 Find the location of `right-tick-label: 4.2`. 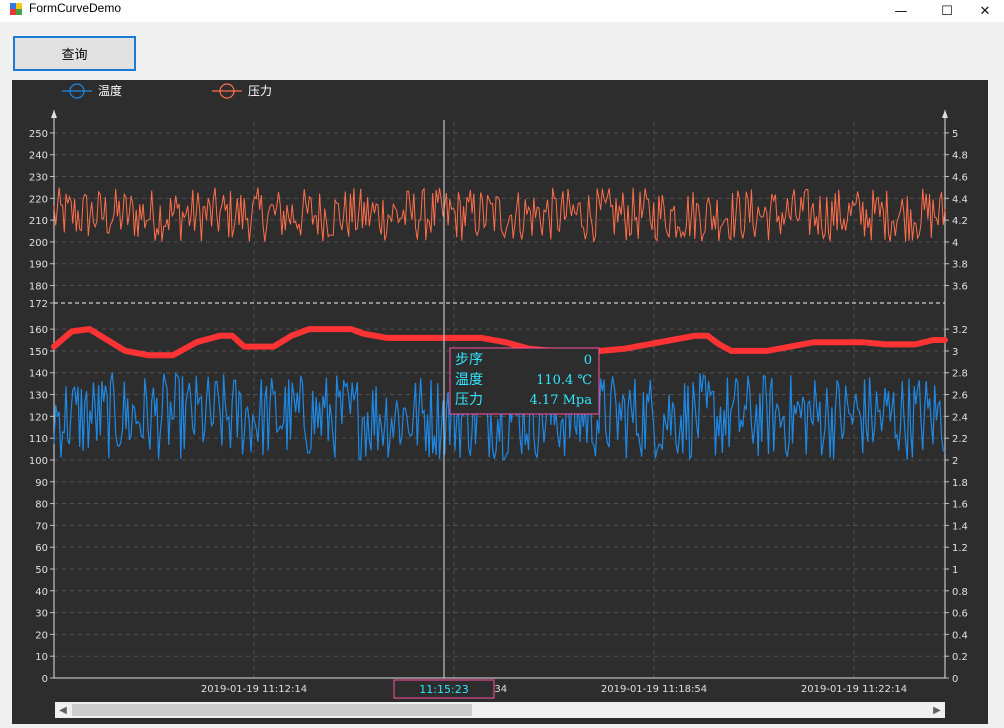

right-tick-label: 4.2 is located at coordinates (960, 221).